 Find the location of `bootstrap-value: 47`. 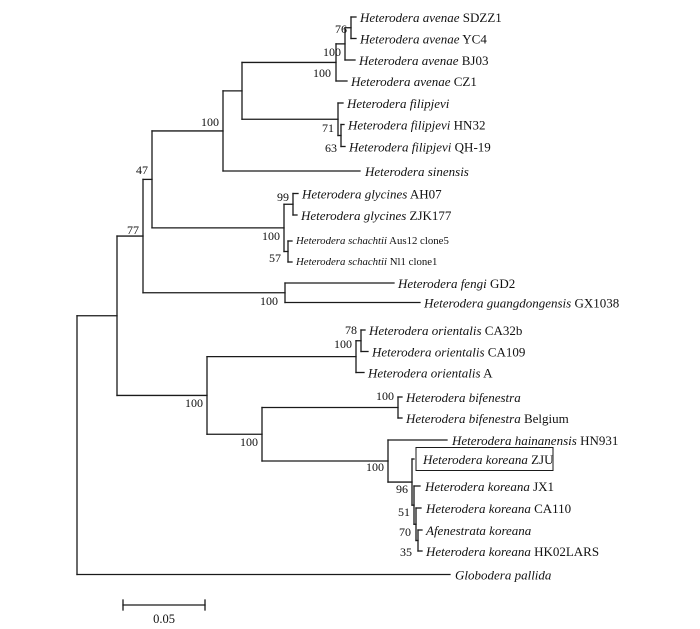

bootstrap-value: 47 is located at coordinates (142, 170).